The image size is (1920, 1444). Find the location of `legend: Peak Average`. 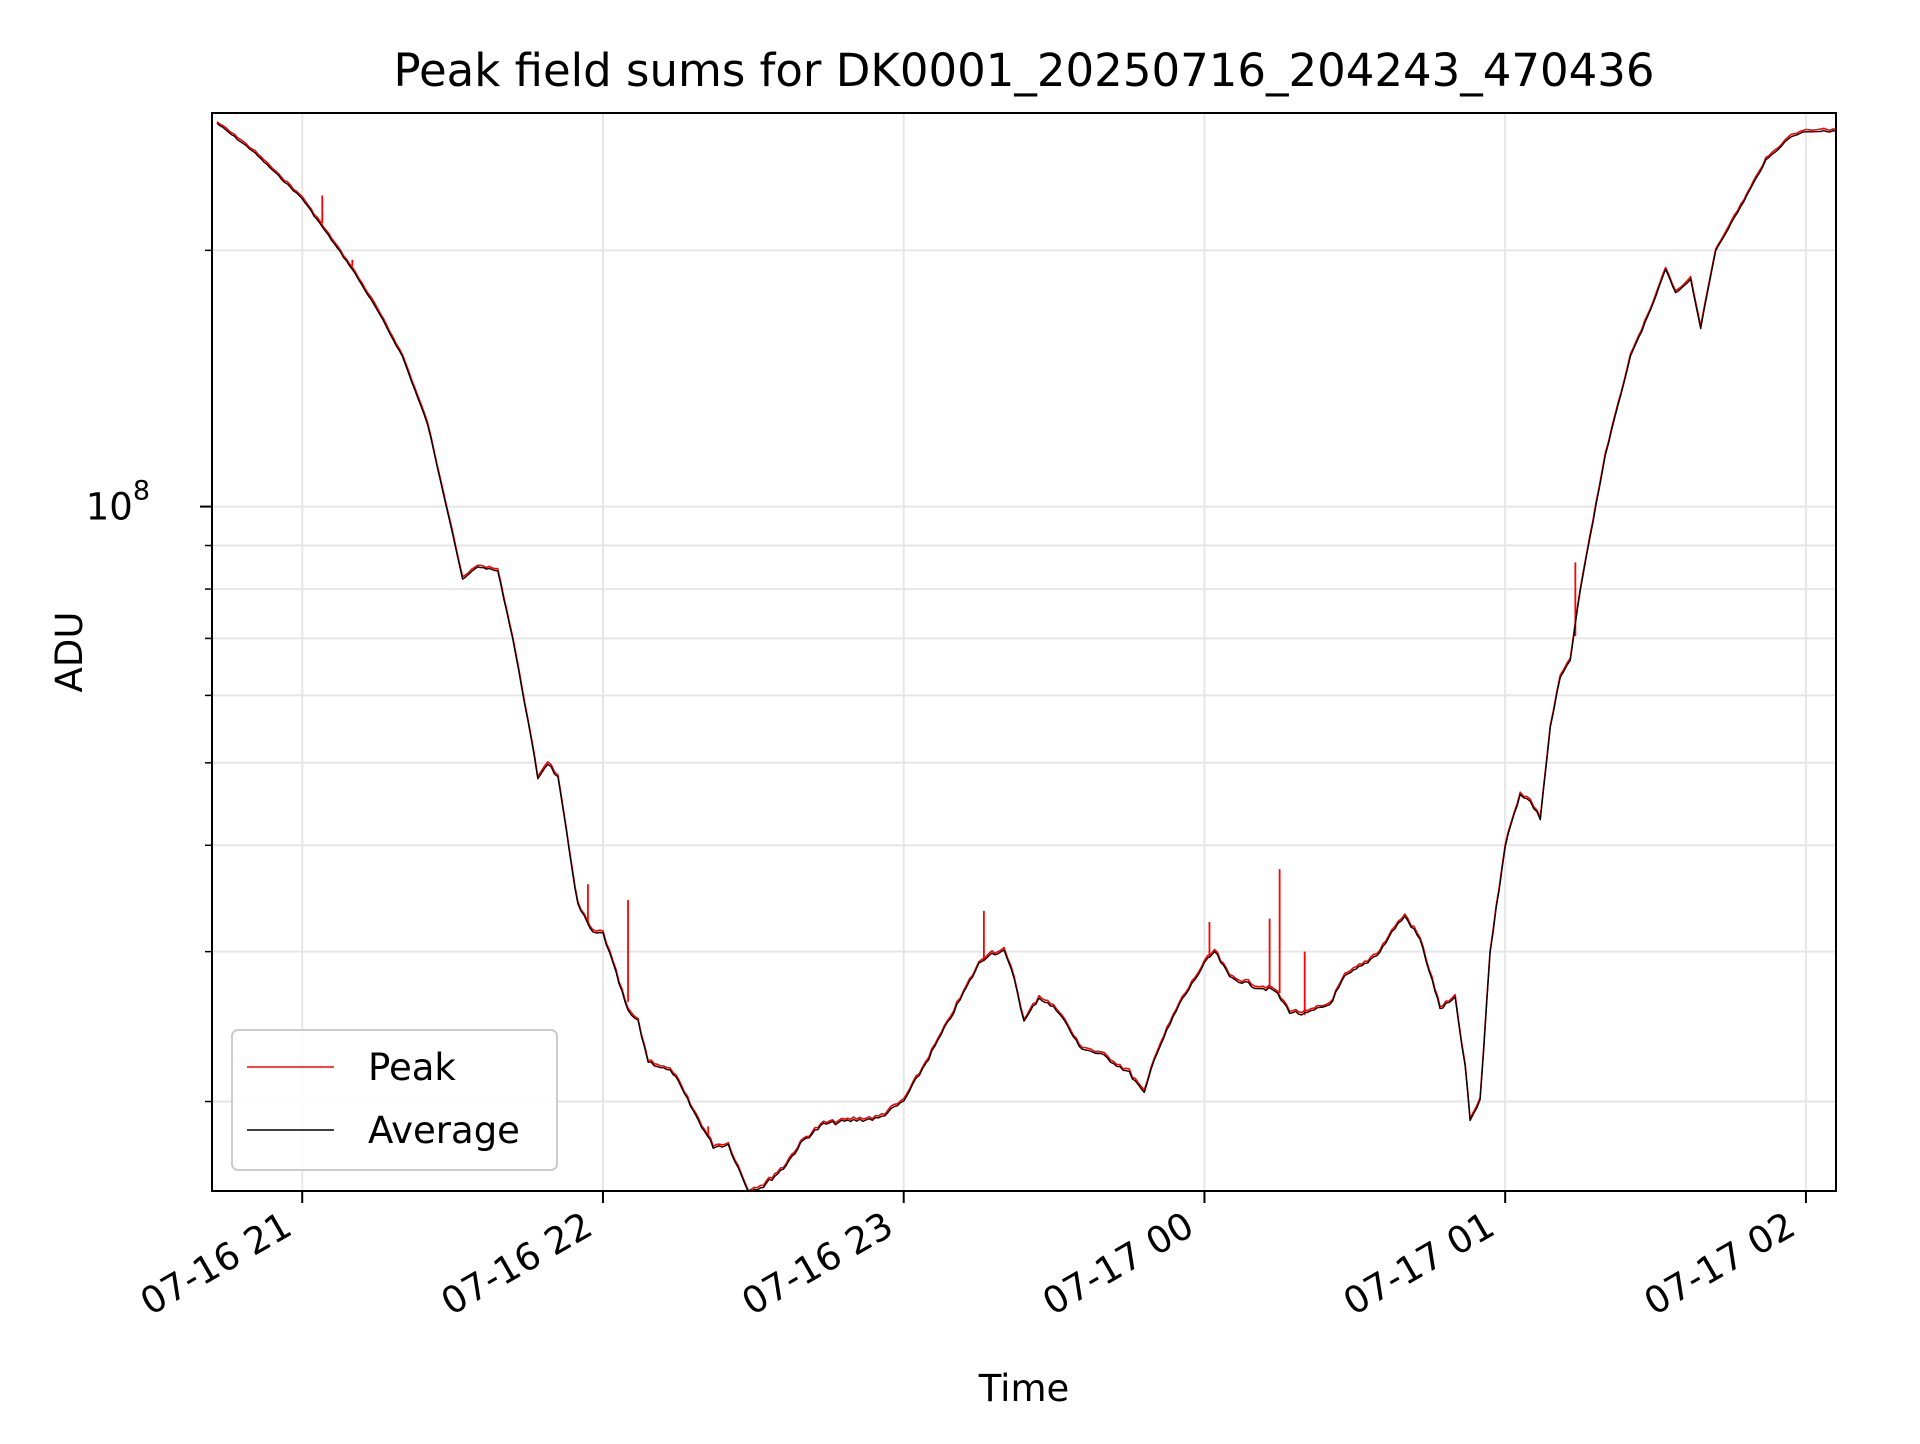

legend: Peak Average is located at coordinates (394, 1100).